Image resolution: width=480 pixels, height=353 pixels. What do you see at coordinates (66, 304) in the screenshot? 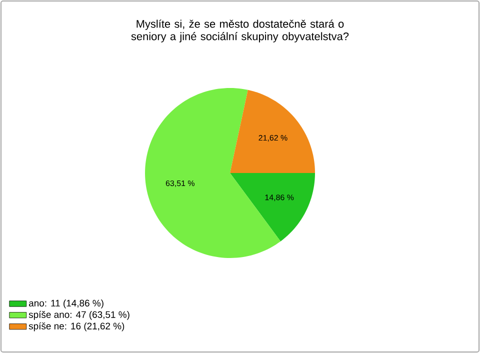
I see `legend-label: ano: 11 (14,86 %)` at bounding box center [66, 304].